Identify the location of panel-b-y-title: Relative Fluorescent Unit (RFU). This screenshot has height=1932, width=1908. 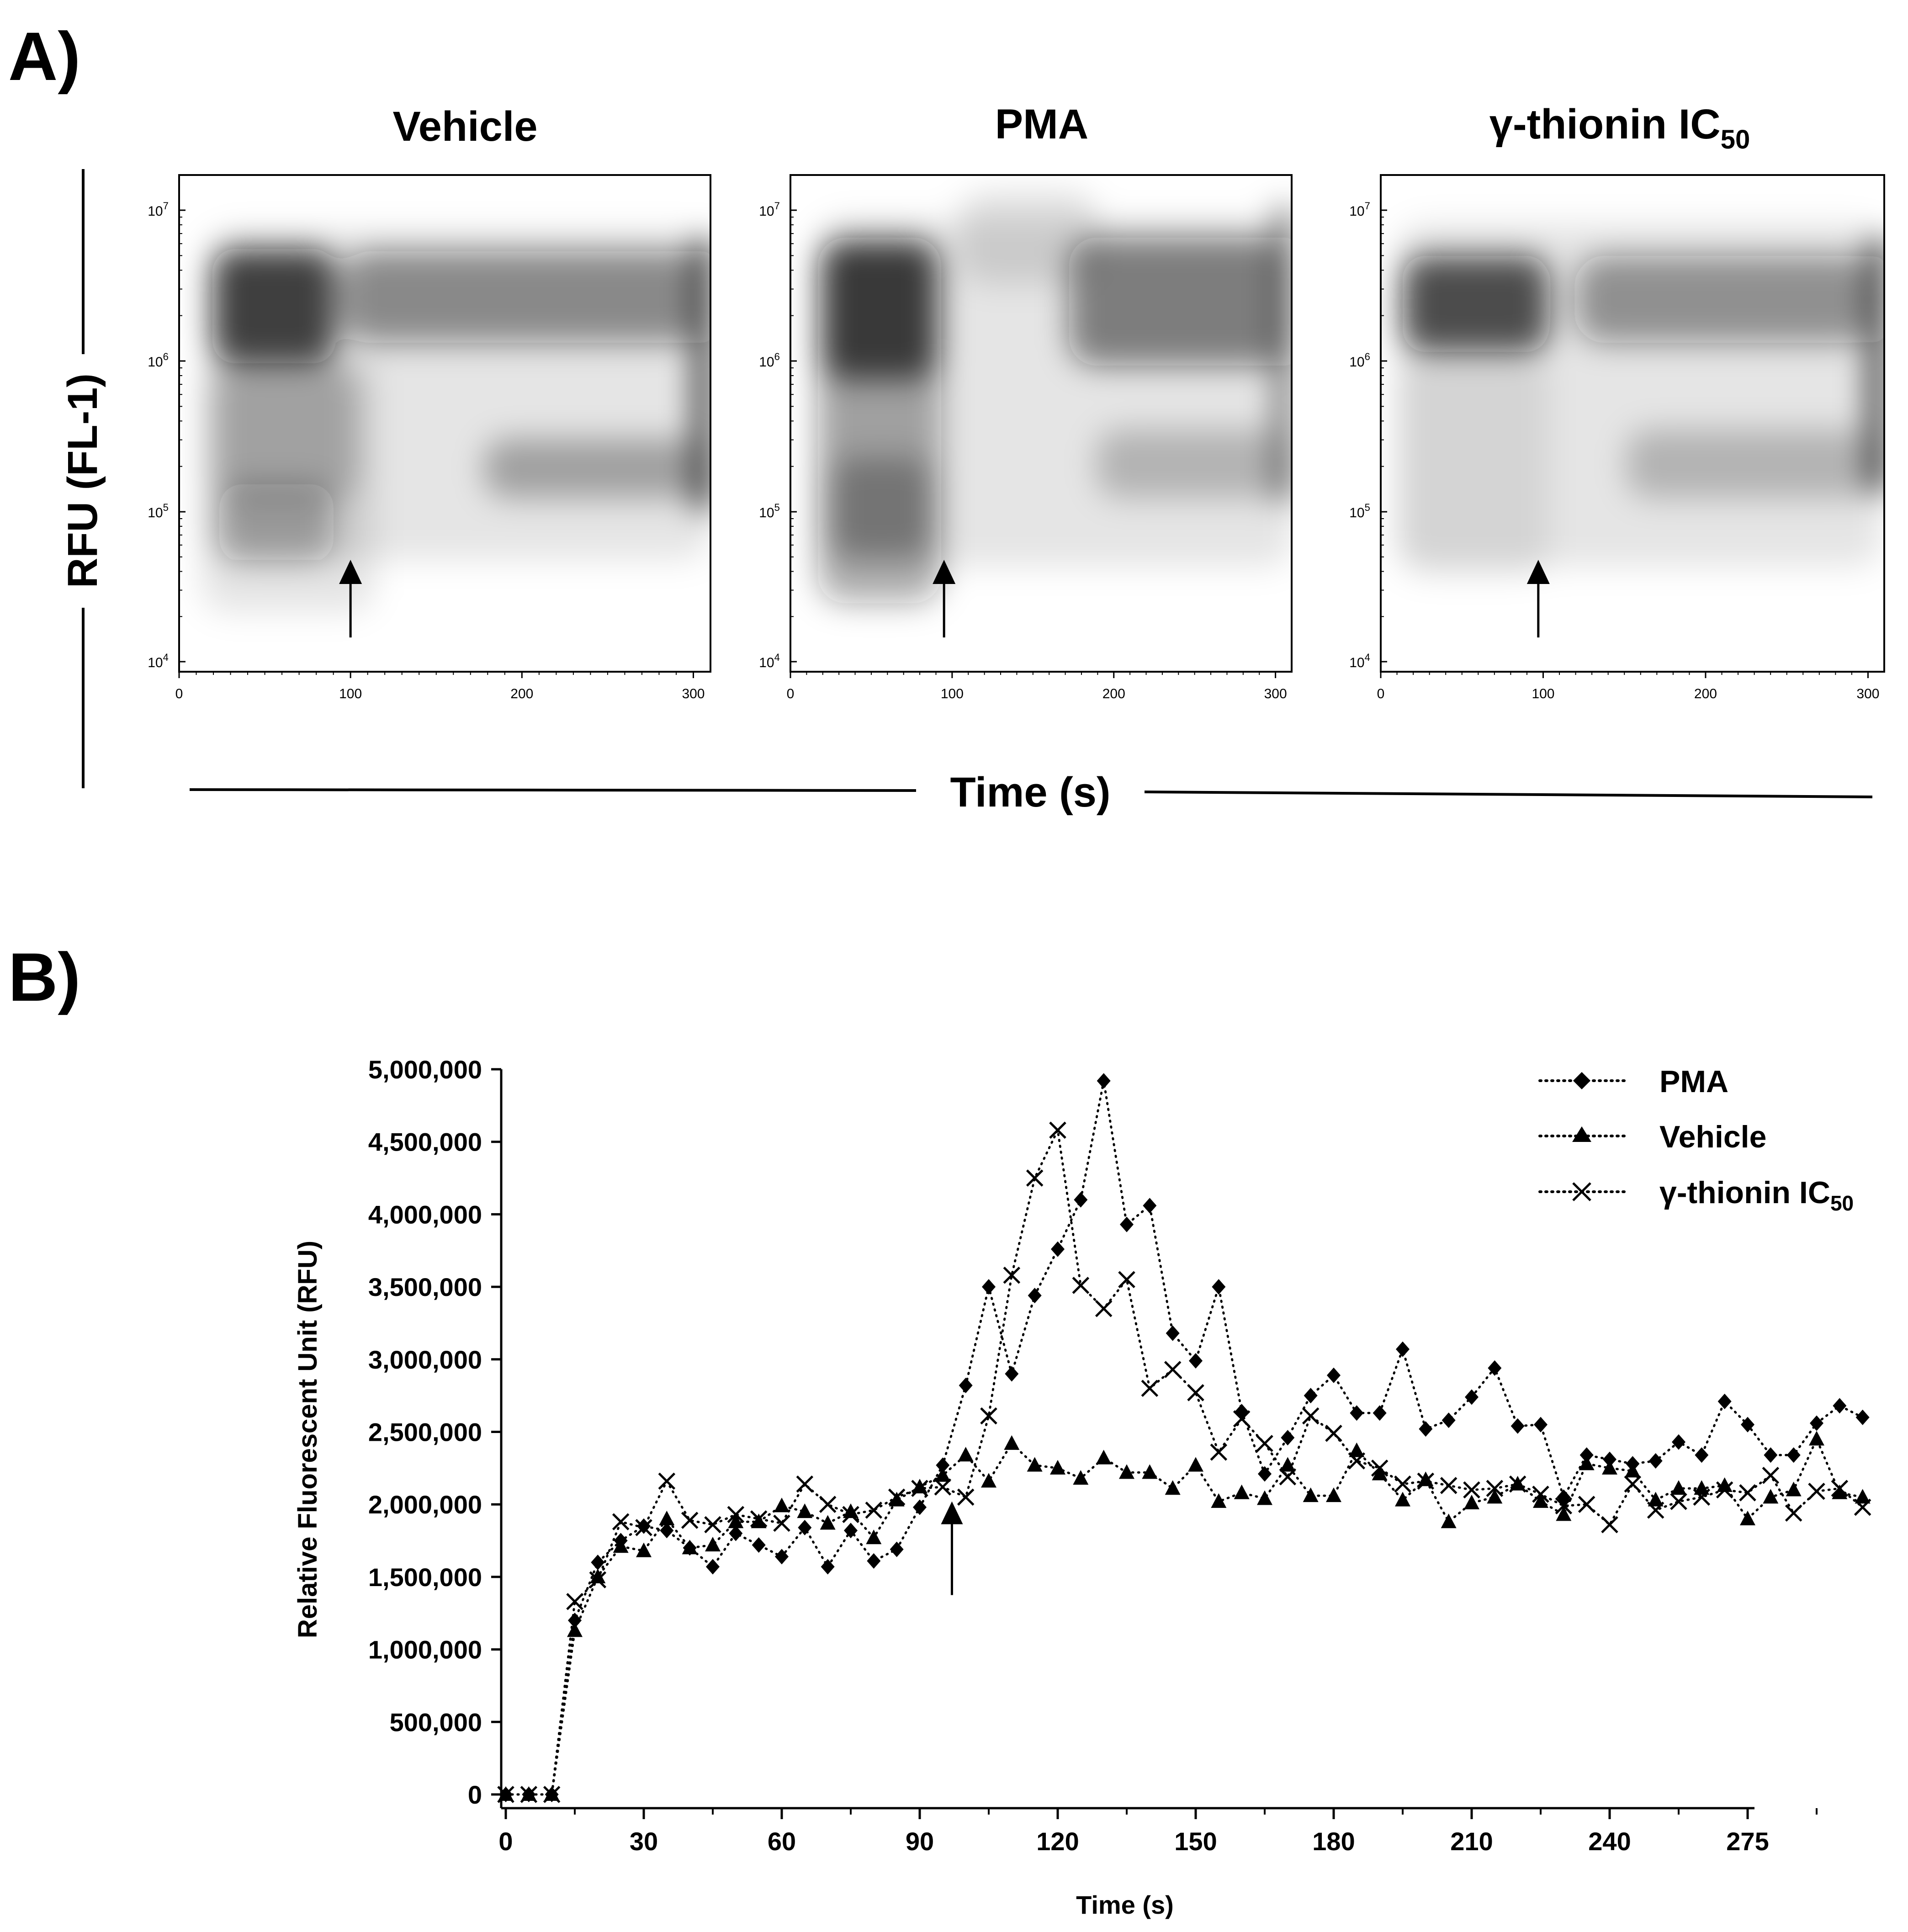
(308, 1439).